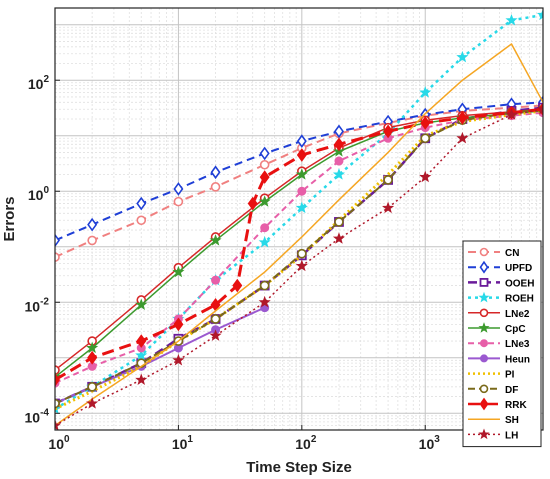 The width and height of the screenshot is (550, 479). I want to click on legend-label: ROEH, so click(519, 299).